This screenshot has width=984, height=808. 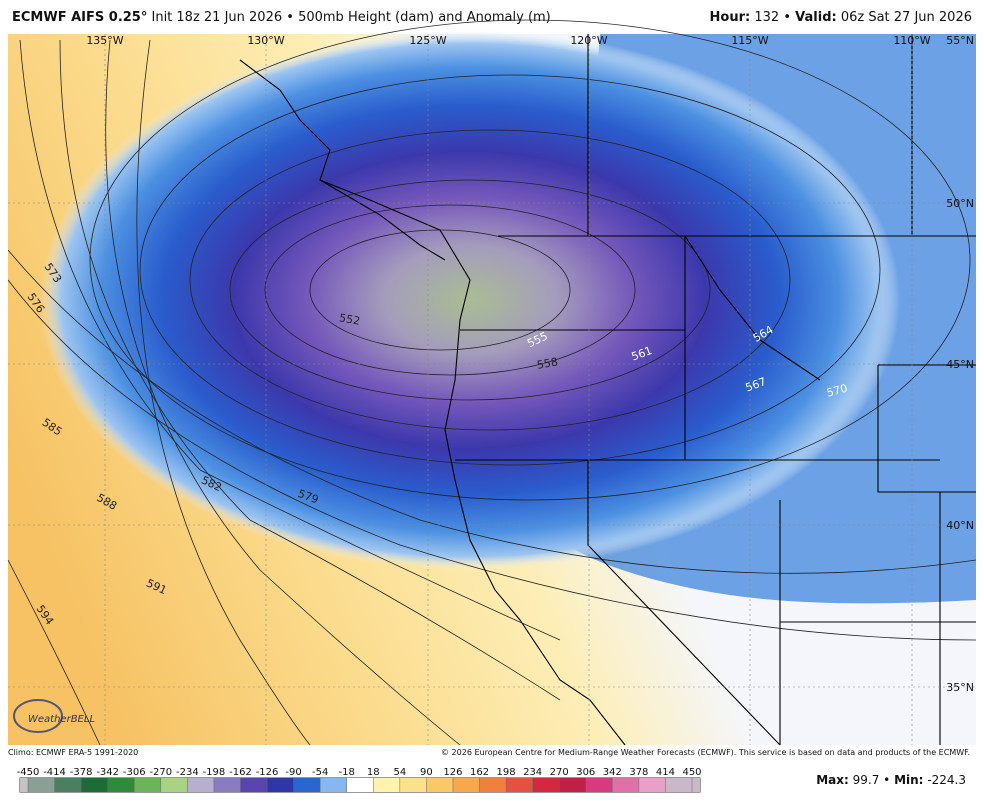 What do you see at coordinates (837, 391) in the screenshot?
I see `contour-label: 570` at bounding box center [837, 391].